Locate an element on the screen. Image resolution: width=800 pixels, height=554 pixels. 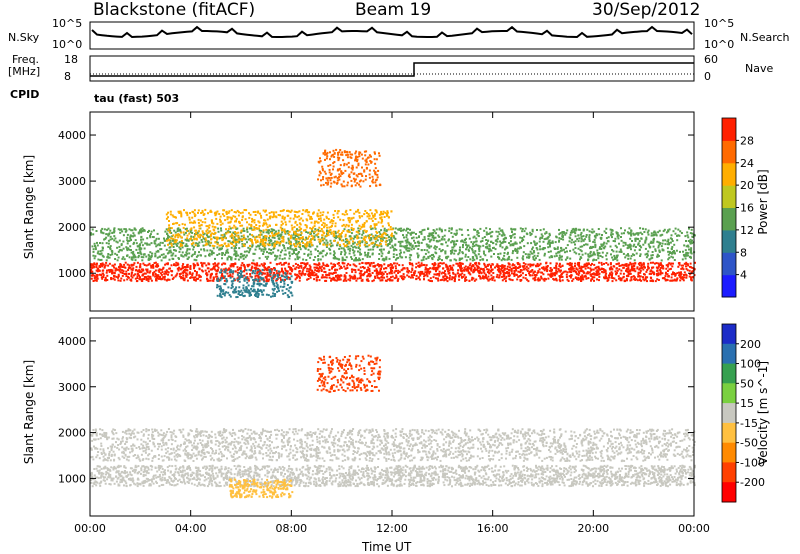
site-title: Blackstone (fitACF) is located at coordinates (174, 10).